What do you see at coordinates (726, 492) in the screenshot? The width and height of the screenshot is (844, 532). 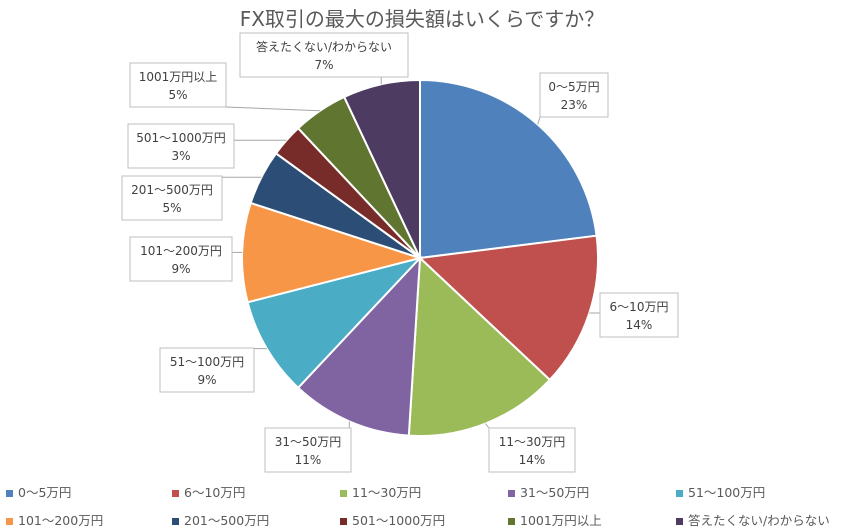 I see `legend-label: 51～100万円` at bounding box center [726, 492].